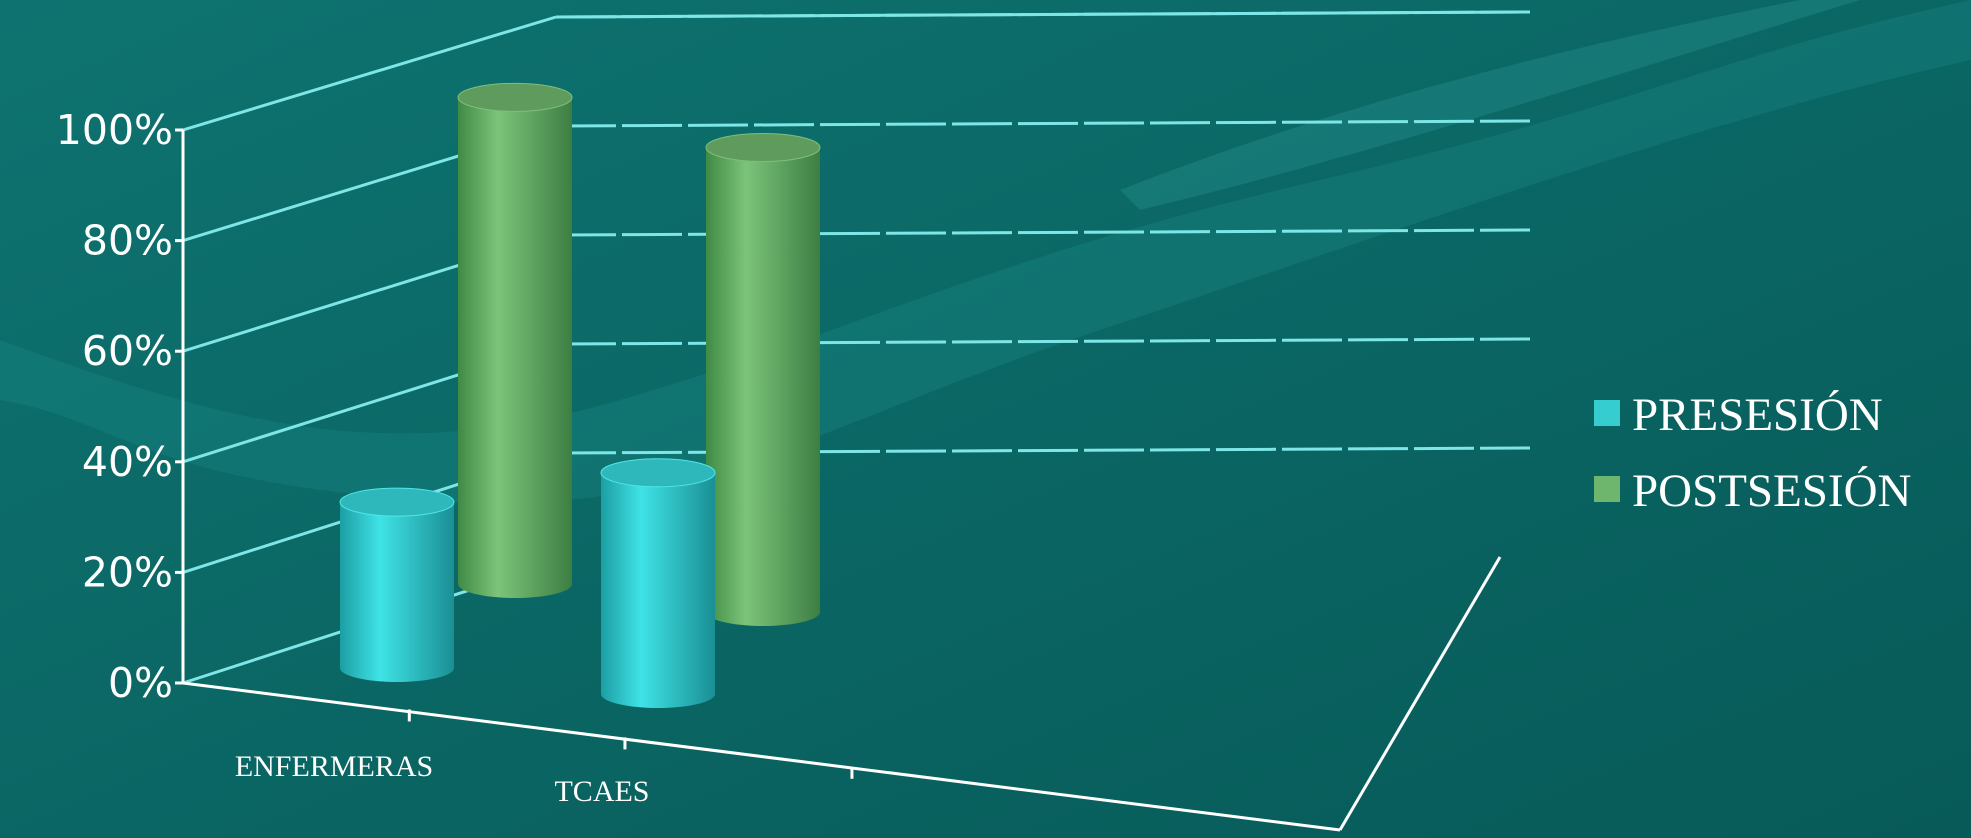 This screenshot has width=1971, height=838. What do you see at coordinates (1043, 123) in the screenshot?
I see `gridline-back` at bounding box center [1043, 123].